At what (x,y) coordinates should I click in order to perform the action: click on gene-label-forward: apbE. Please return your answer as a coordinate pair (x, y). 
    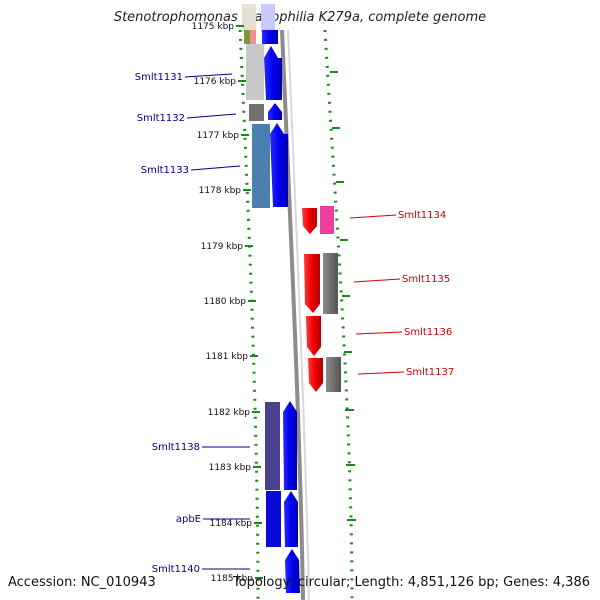
    Looking at the image, I should click on (188, 519).